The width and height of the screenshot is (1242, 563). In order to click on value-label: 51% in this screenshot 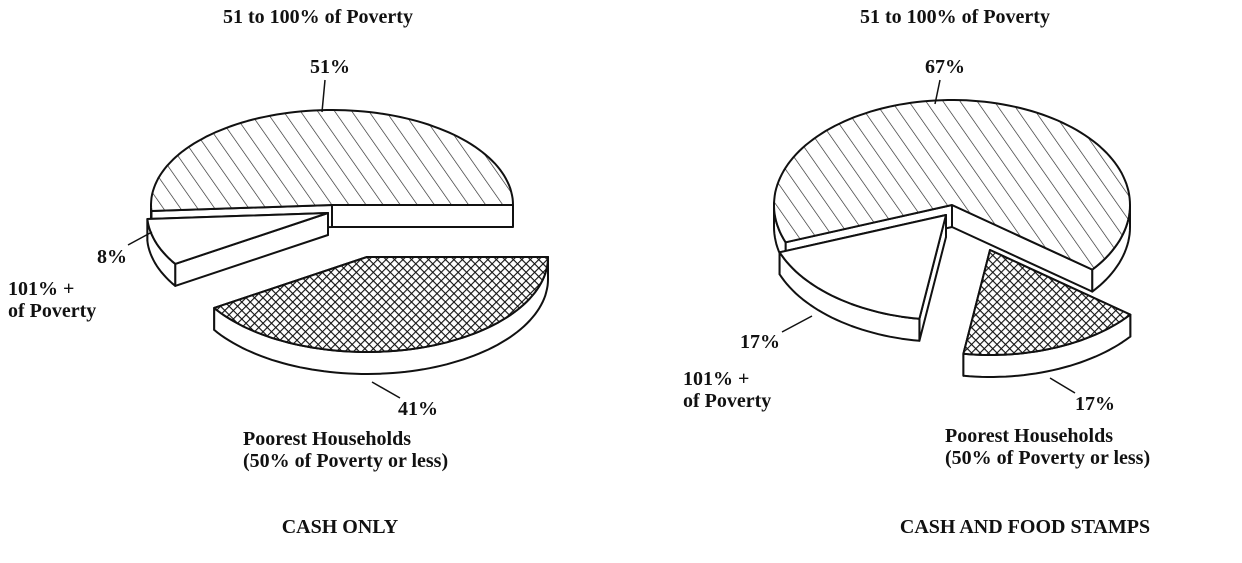, I will do `click(330, 67)`.